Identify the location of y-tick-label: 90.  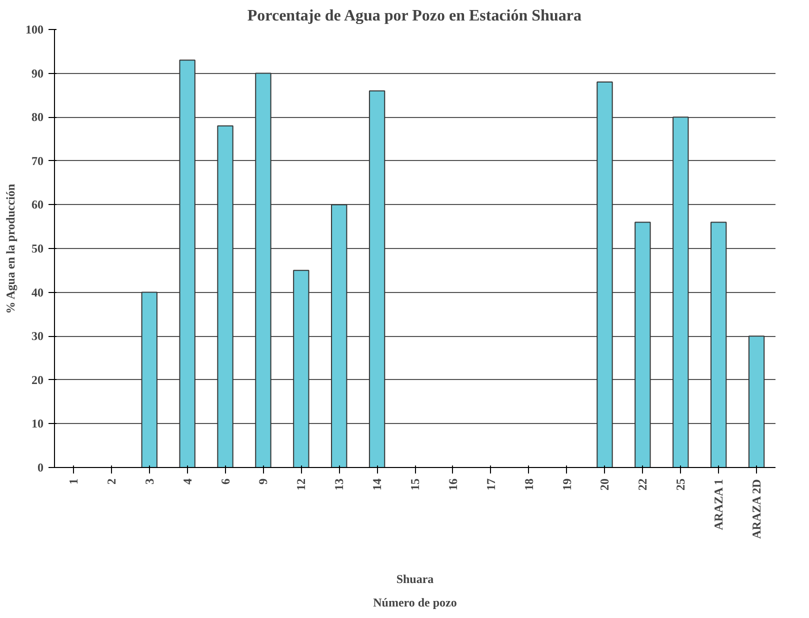
(38, 73).